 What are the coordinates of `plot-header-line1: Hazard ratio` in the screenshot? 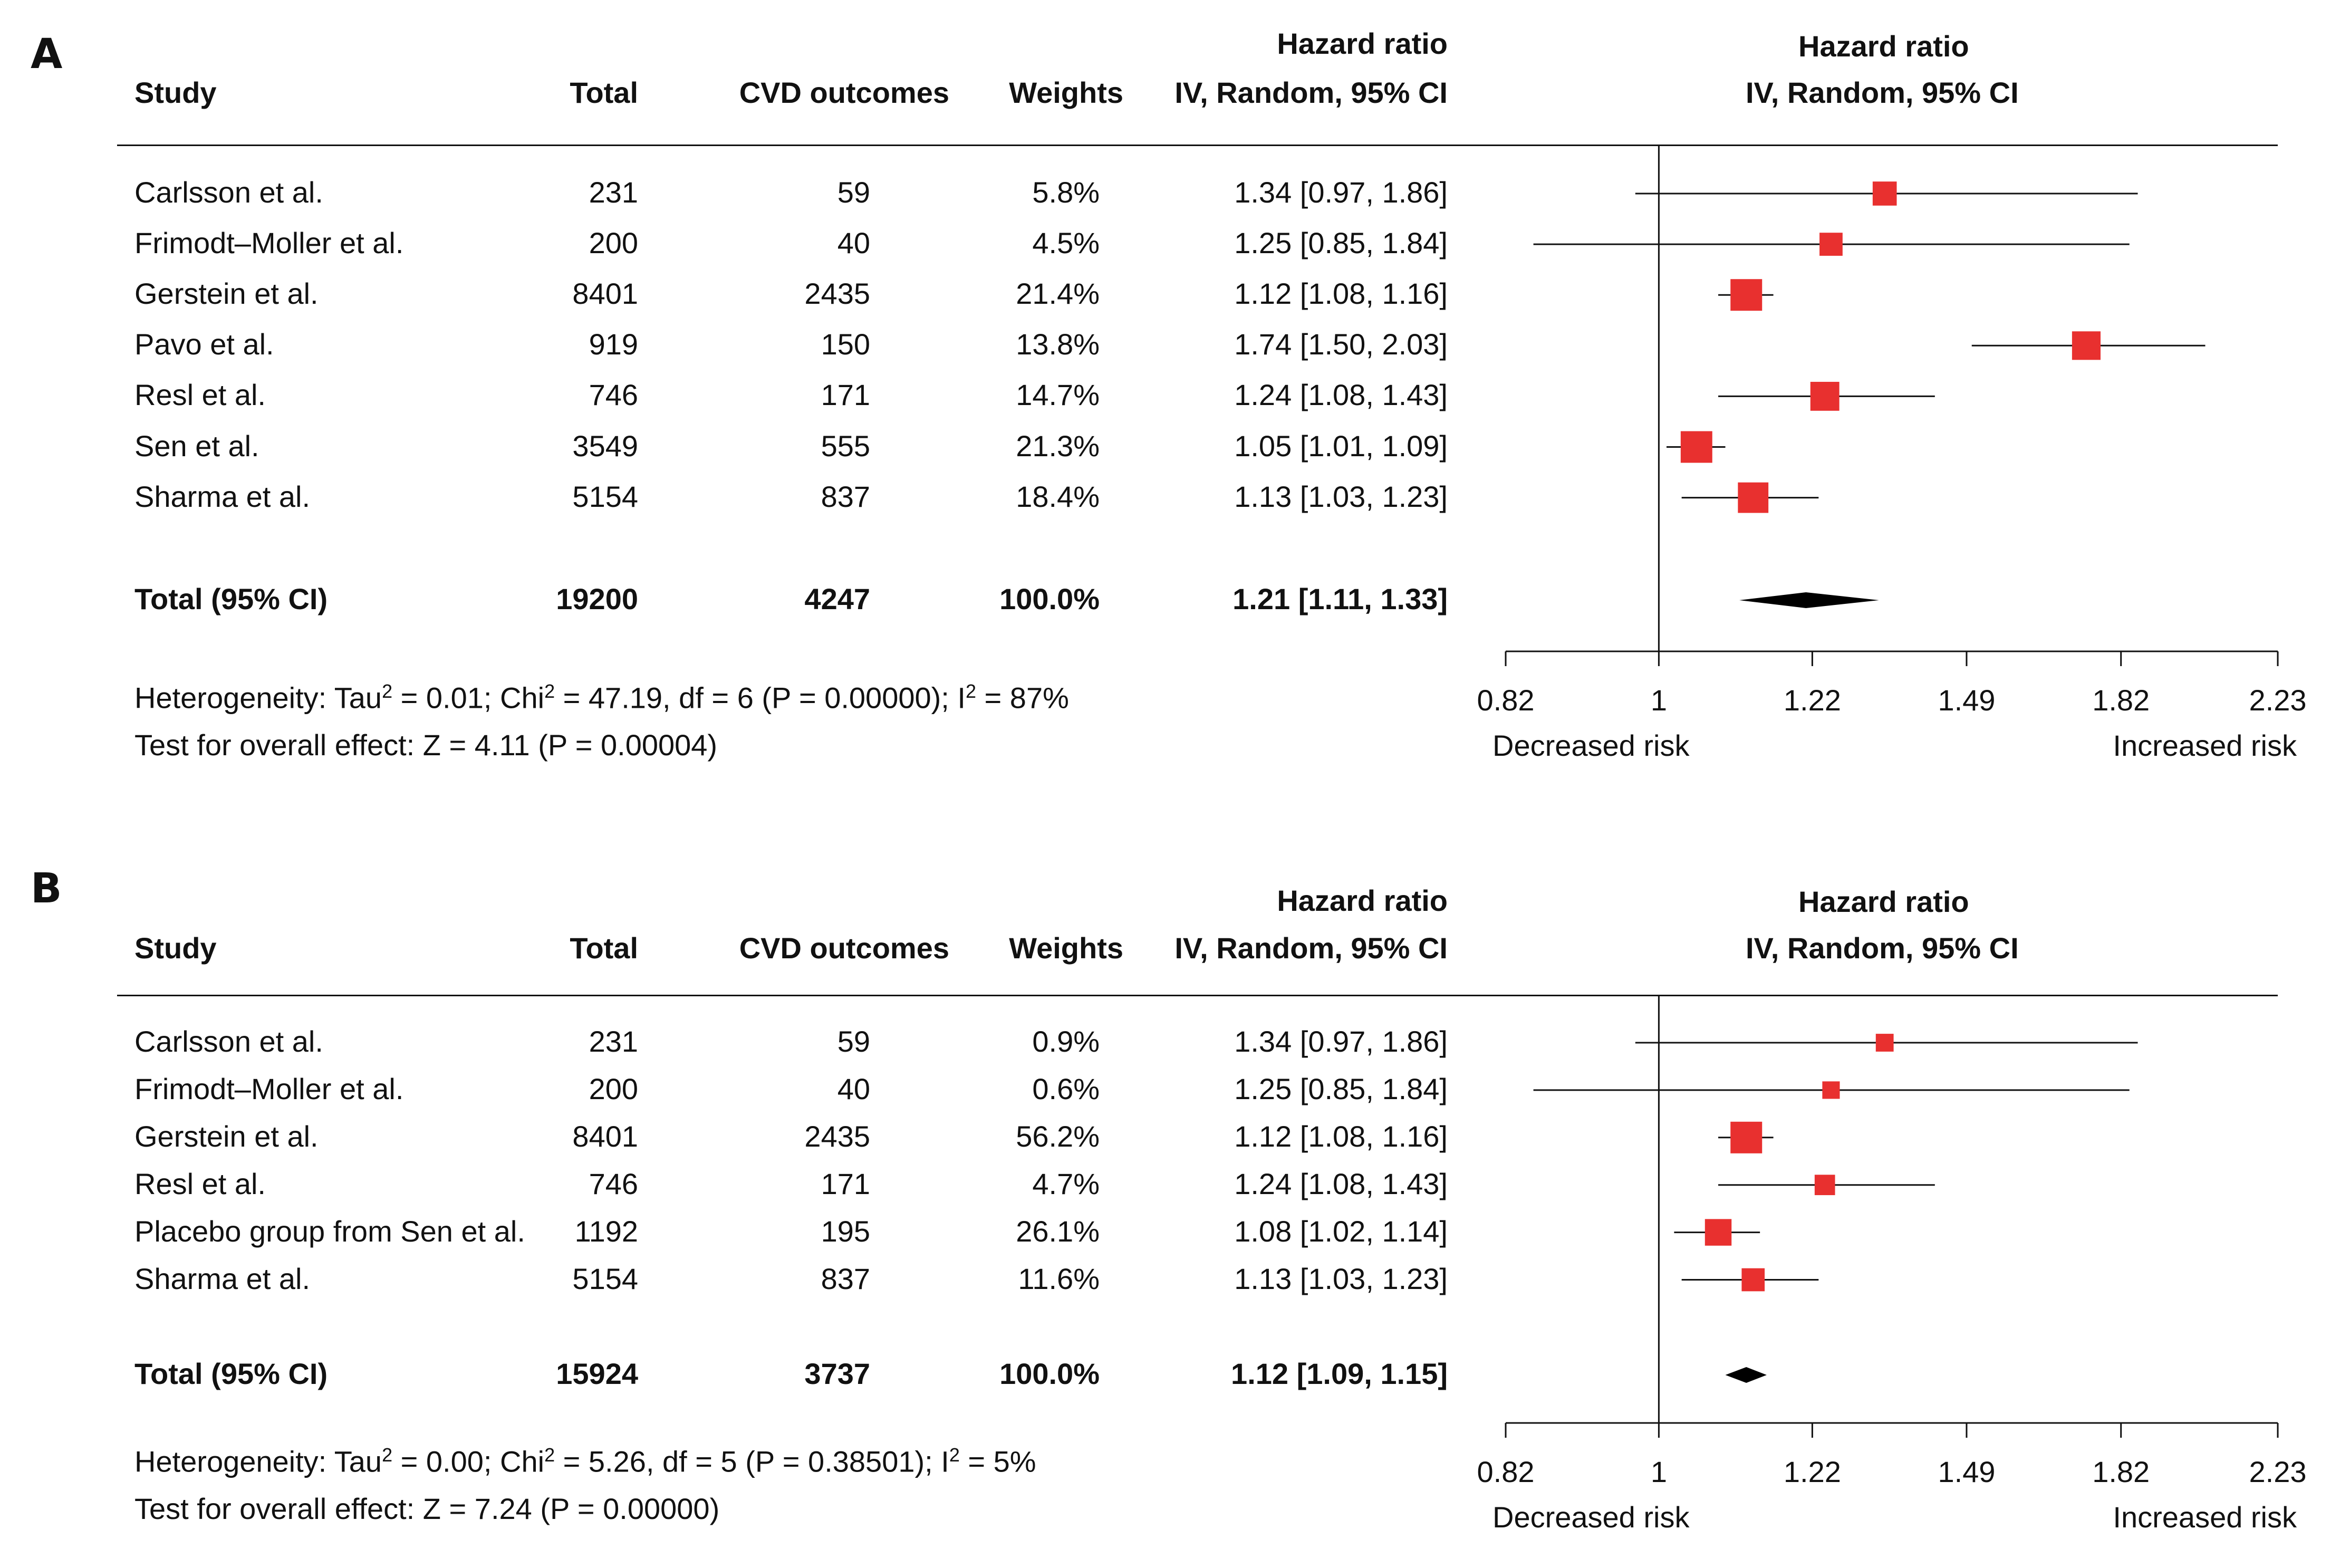 It's located at (1884, 47).